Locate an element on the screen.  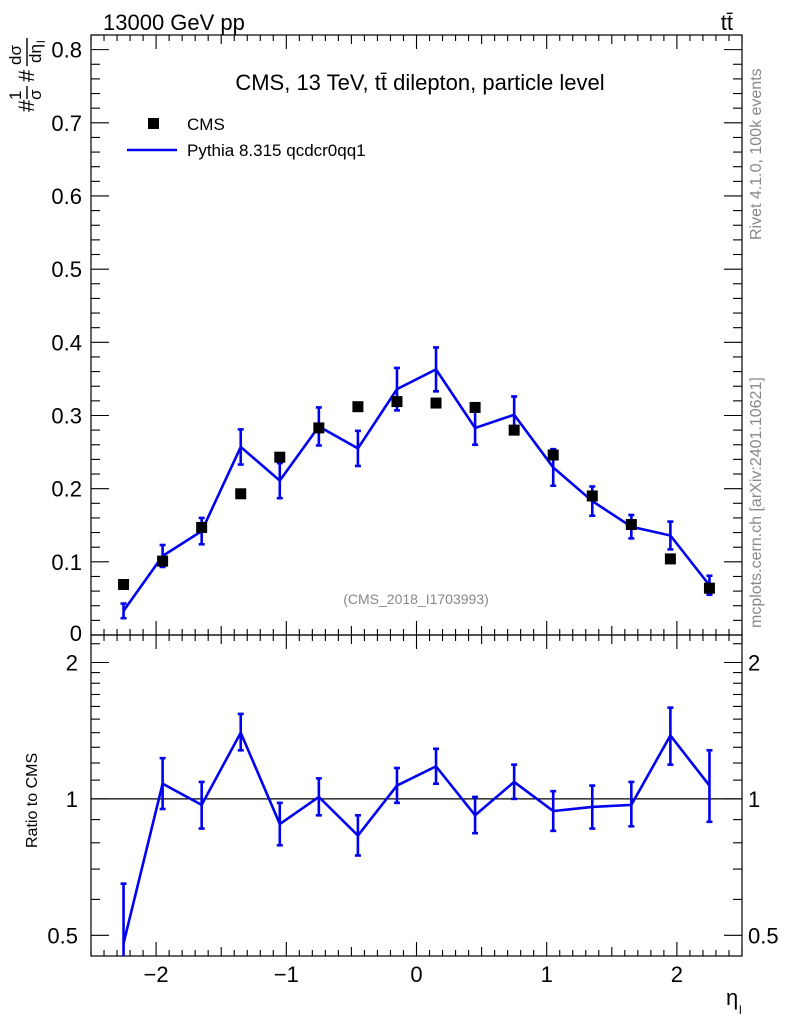
x-tick-label: 0 is located at coordinates (416, 974).